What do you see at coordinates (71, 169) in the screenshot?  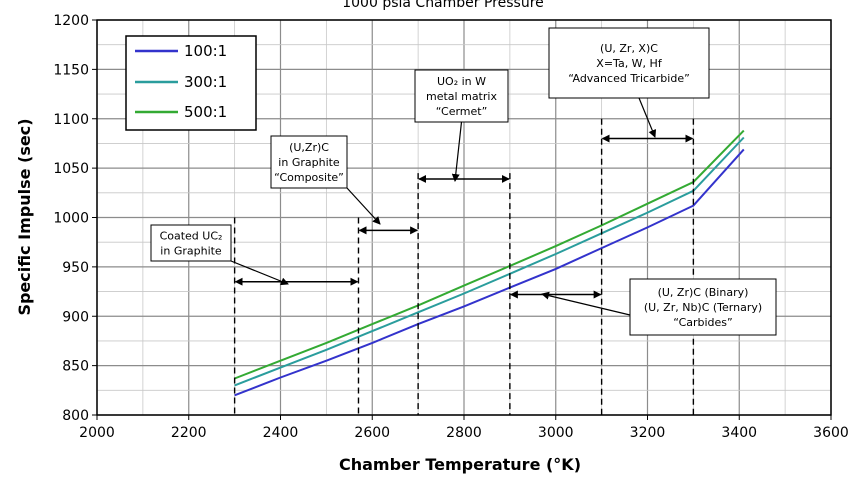 I see `y-tick-label: 1050` at bounding box center [71, 169].